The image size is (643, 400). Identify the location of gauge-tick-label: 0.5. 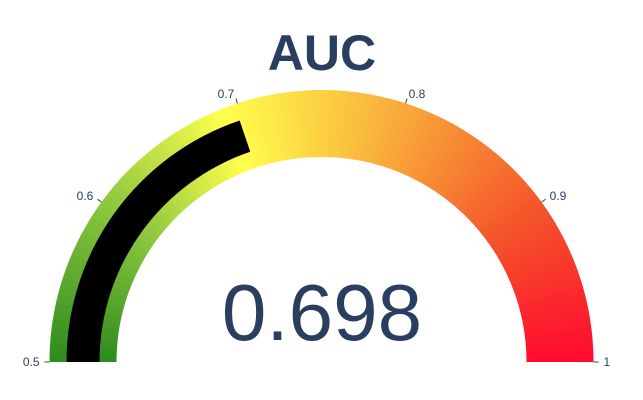
(31, 362).